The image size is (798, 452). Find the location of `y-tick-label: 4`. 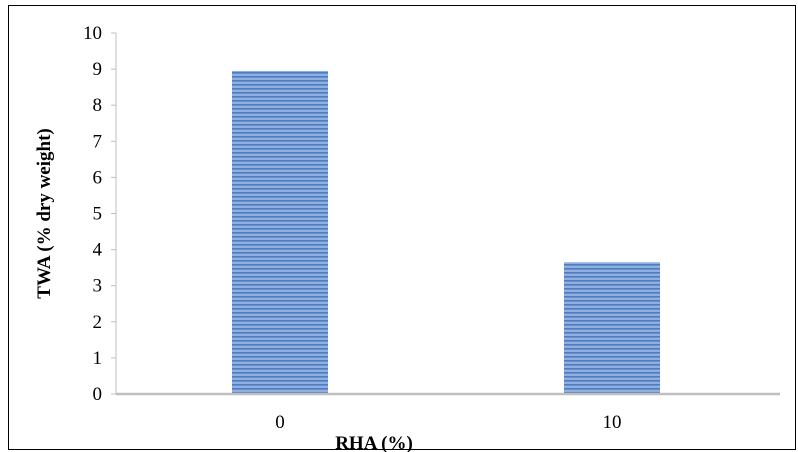

y-tick-label: 4 is located at coordinates (98, 250).